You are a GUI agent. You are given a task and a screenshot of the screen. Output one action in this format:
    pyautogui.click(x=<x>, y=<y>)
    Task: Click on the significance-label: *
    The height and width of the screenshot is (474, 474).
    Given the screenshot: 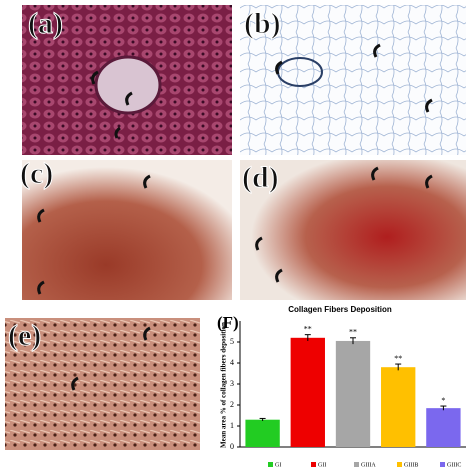 What is the action you would take?
    pyautogui.click(x=443, y=400)
    